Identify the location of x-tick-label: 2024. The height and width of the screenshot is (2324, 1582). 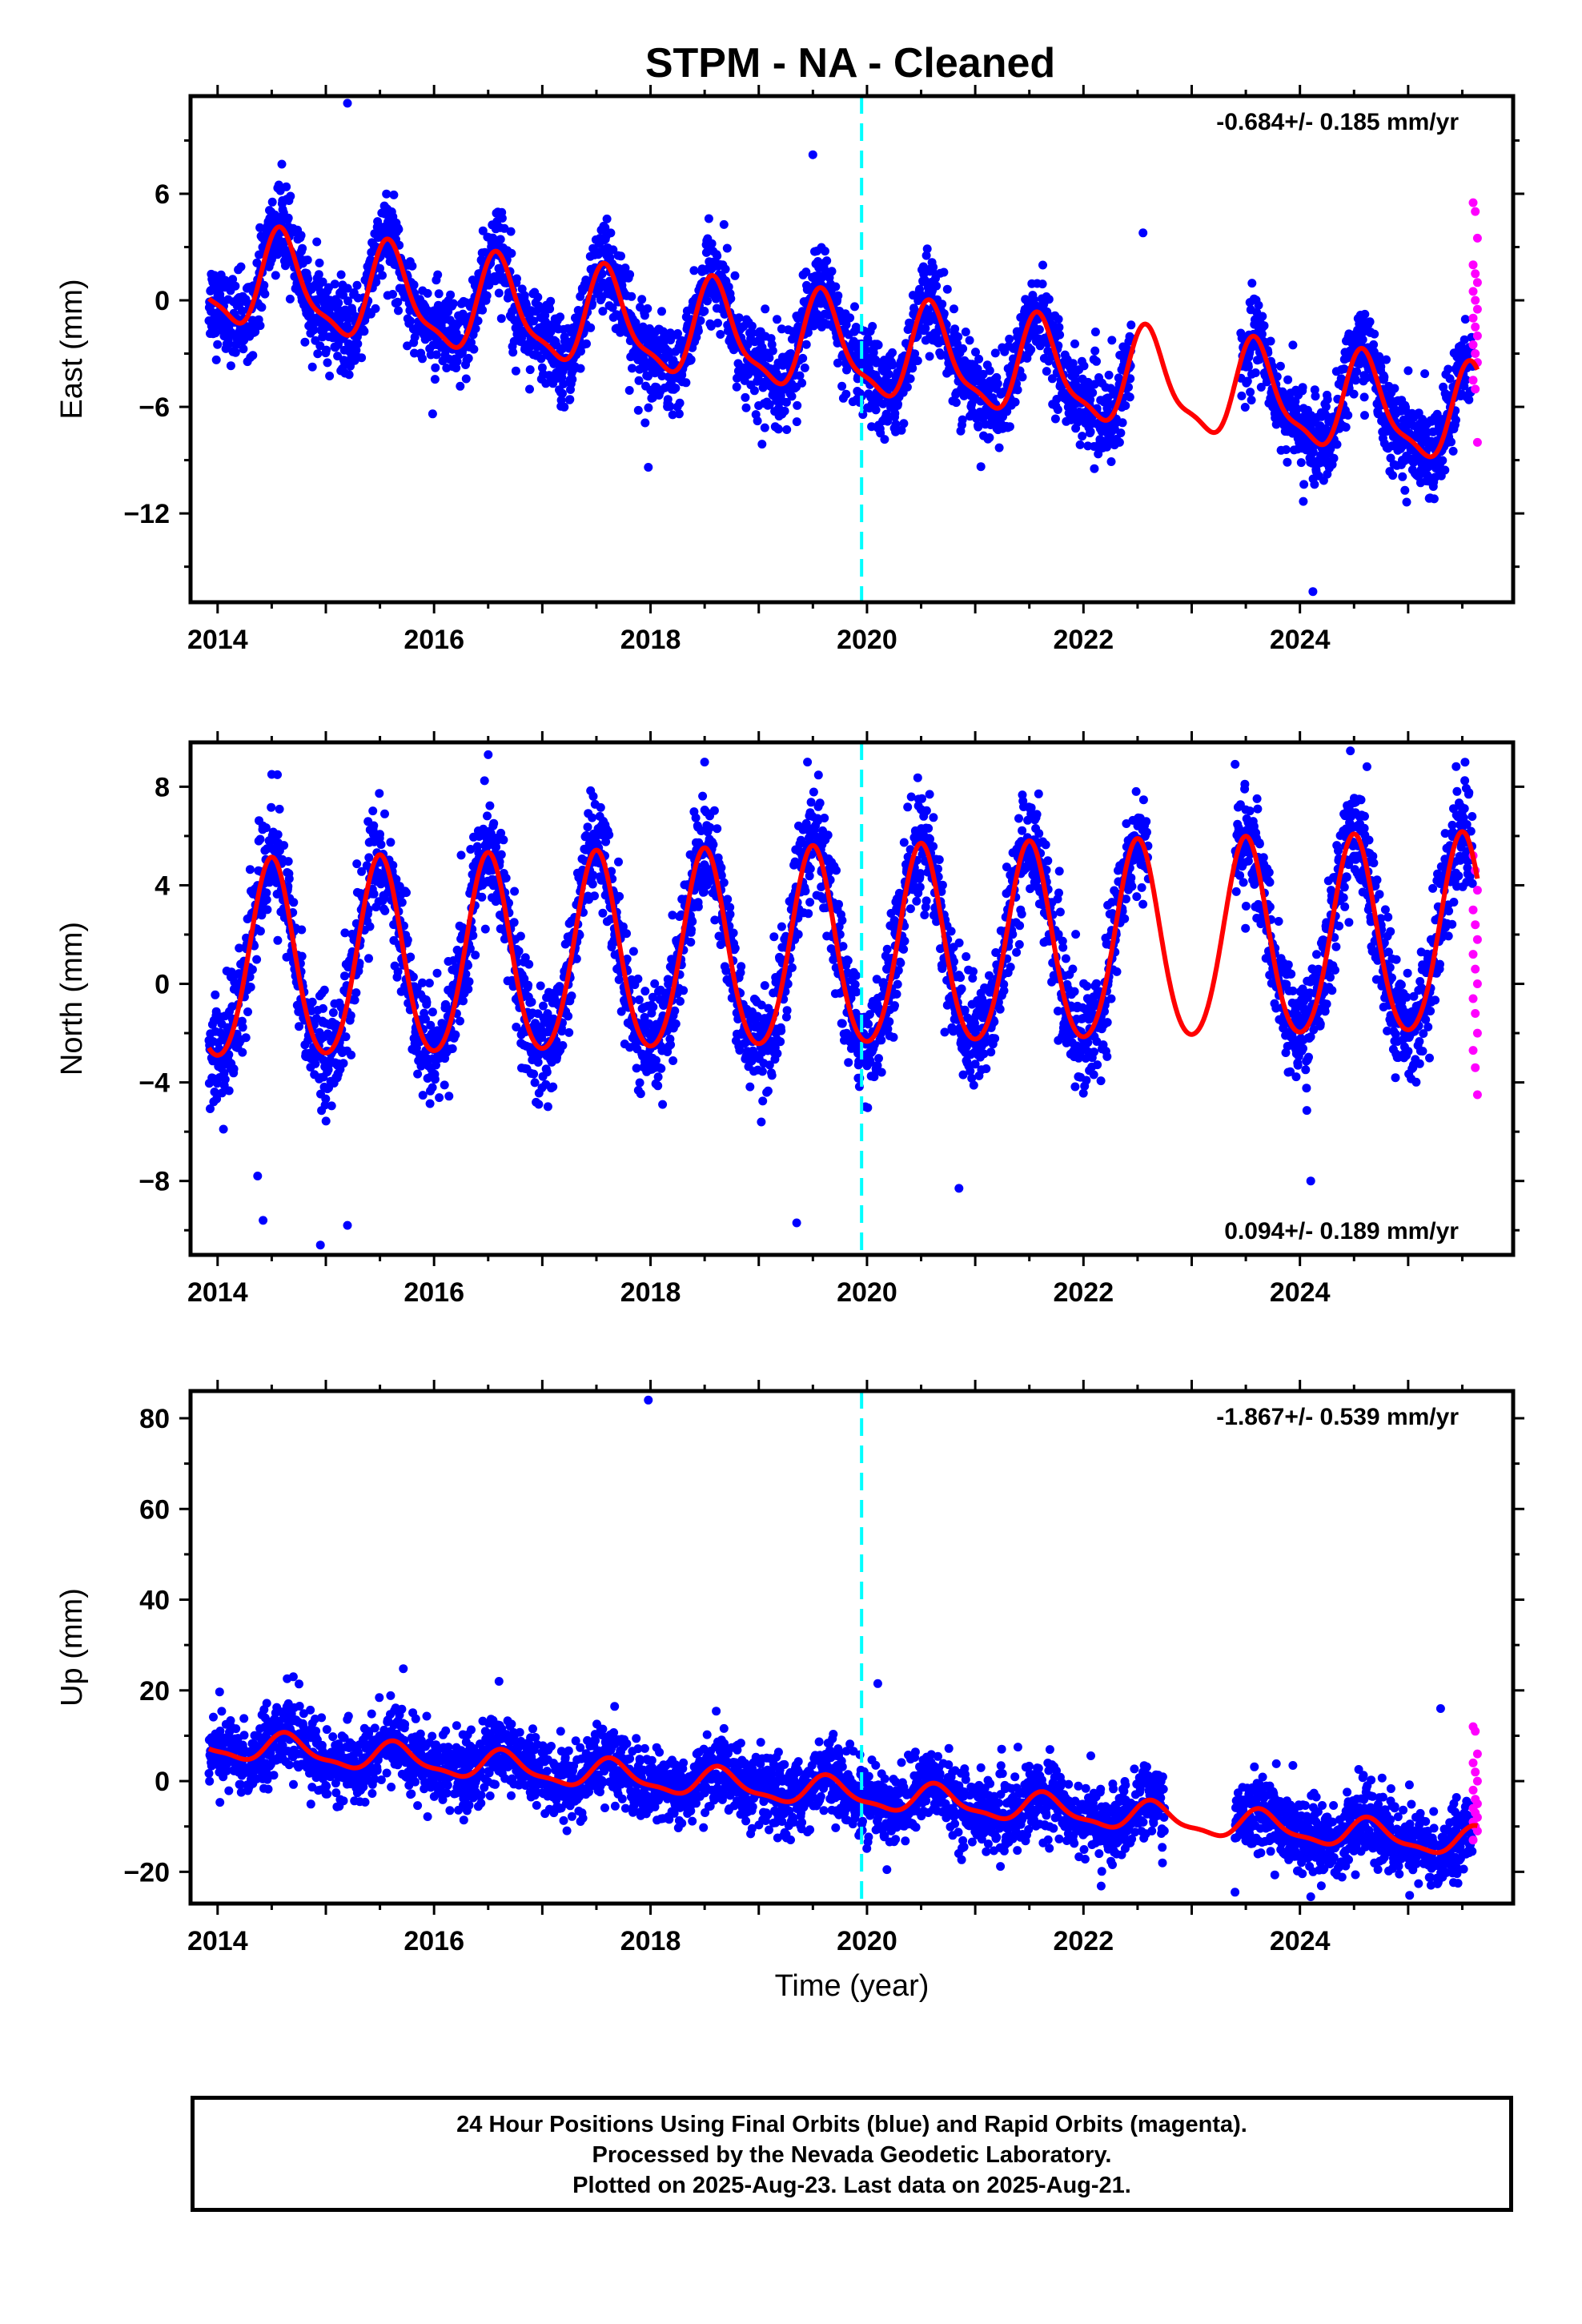
(1300, 640).